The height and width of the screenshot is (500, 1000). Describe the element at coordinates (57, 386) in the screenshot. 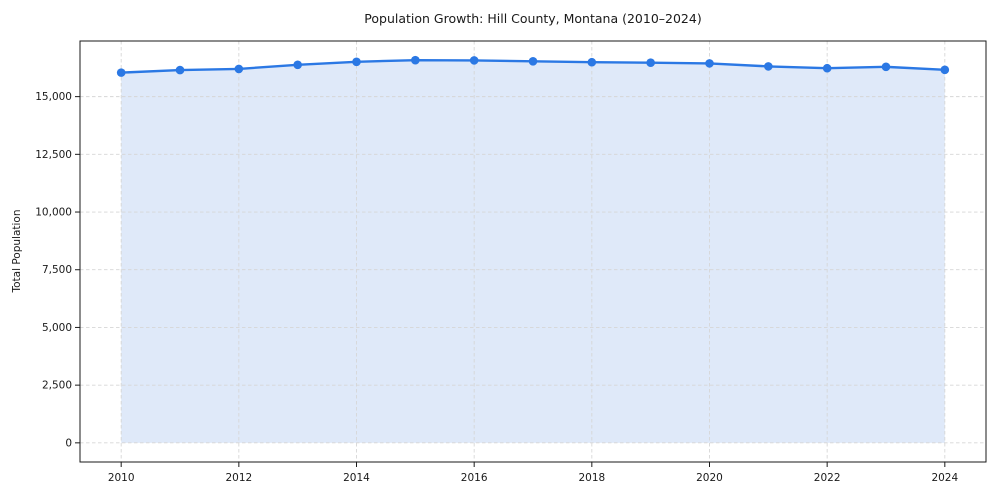

I see `y-tick-label: 2,500` at that location.